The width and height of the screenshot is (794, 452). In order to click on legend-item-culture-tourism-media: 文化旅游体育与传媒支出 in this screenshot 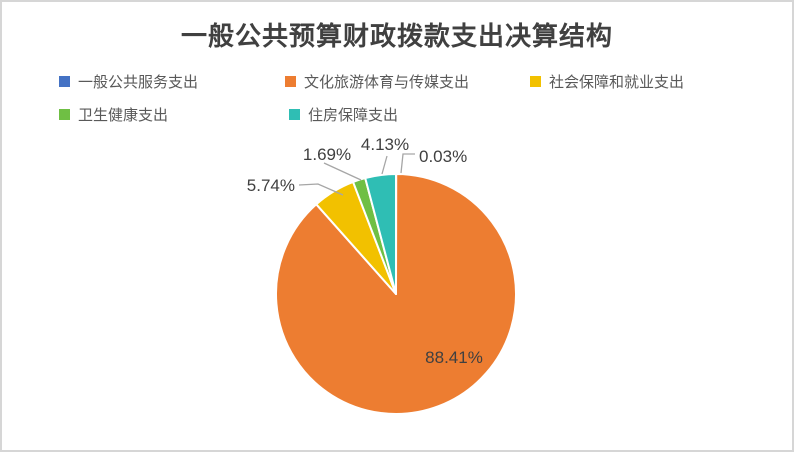, I will do `click(377, 81)`.